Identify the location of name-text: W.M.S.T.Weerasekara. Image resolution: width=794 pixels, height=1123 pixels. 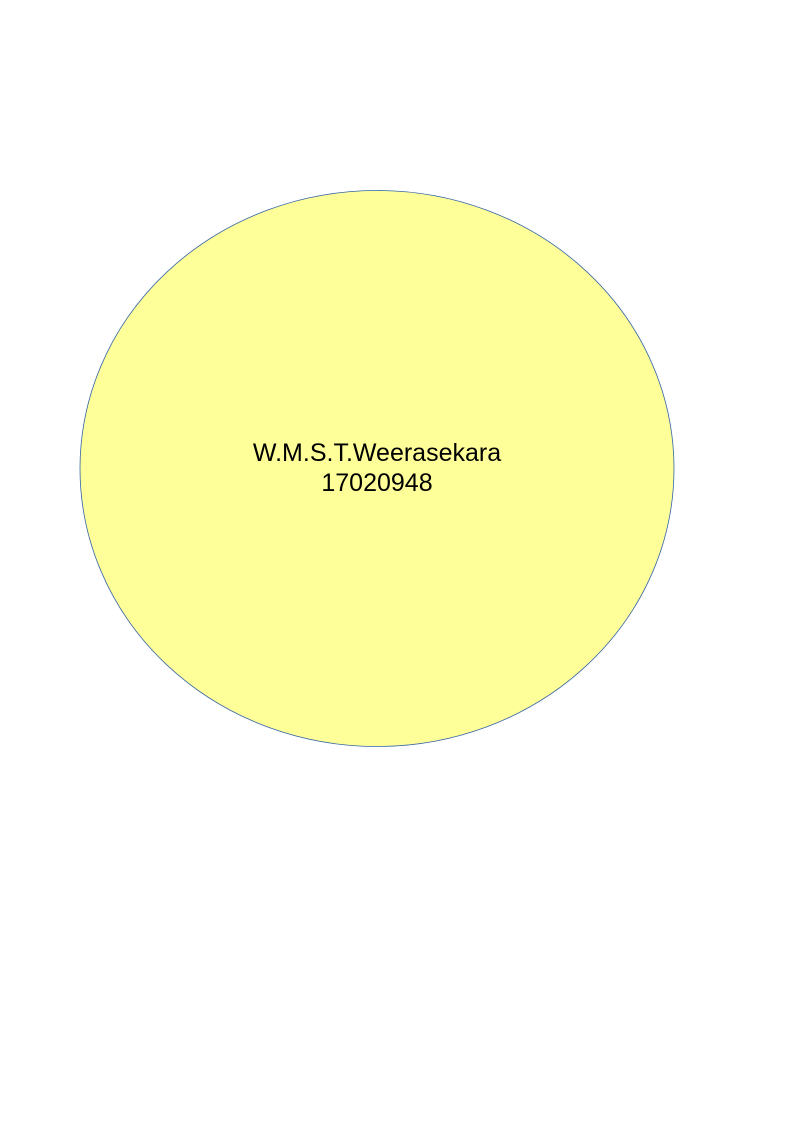
(377, 453).